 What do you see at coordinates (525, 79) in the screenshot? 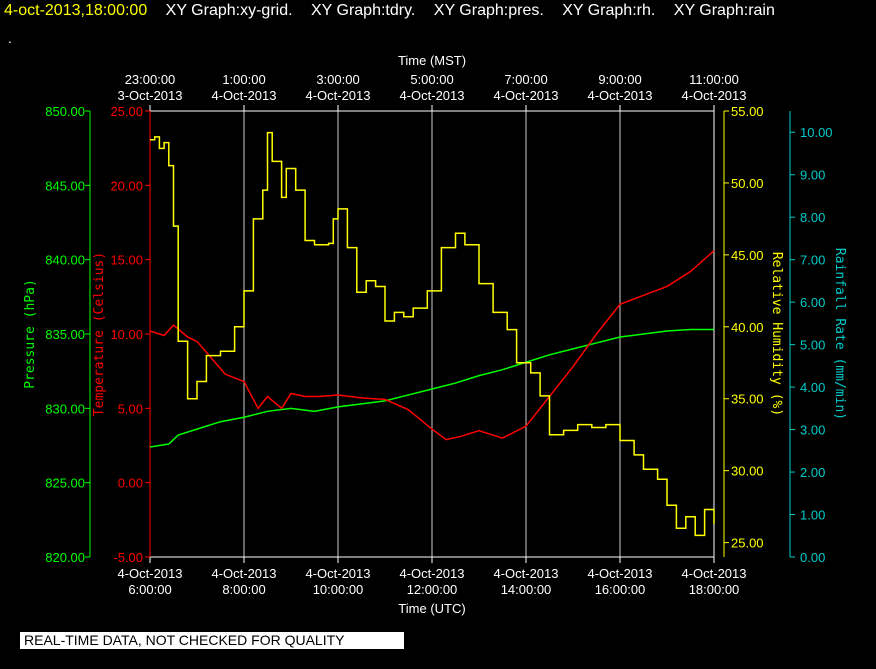
I see `x-tick-label-mst-time: 7:00:00` at bounding box center [525, 79].